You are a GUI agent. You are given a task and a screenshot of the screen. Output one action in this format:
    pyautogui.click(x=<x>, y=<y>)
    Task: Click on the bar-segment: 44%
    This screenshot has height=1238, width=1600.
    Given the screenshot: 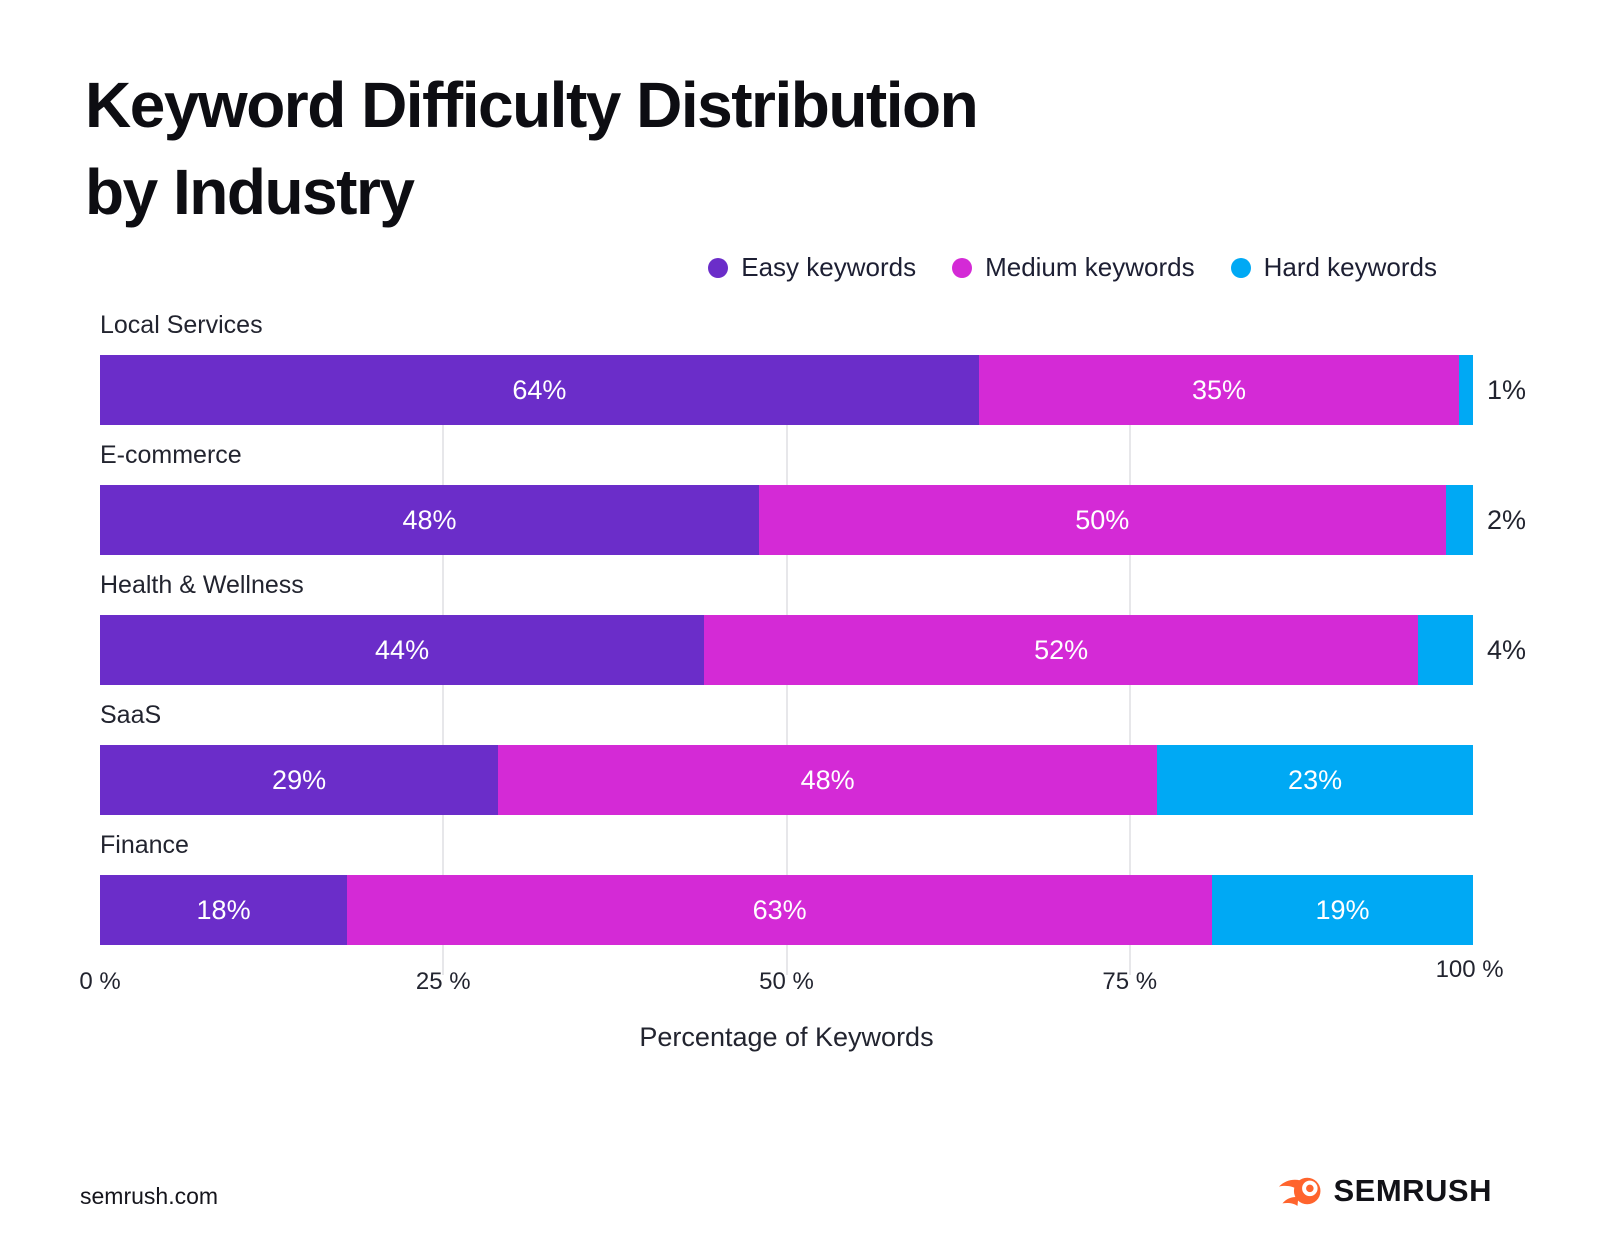 What is the action you would take?
    pyautogui.click(x=402, y=650)
    